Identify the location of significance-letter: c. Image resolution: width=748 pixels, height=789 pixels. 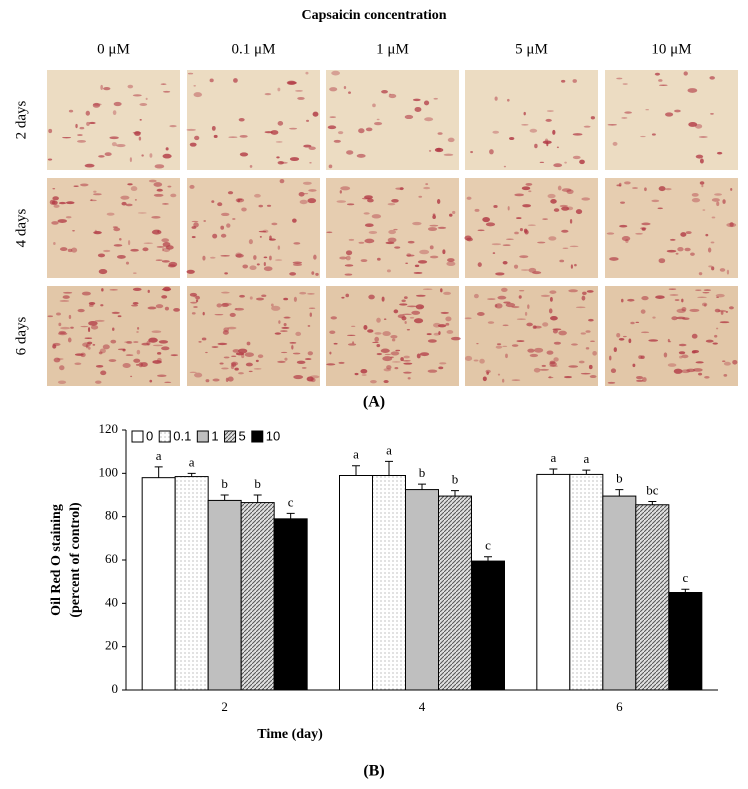
(488, 545).